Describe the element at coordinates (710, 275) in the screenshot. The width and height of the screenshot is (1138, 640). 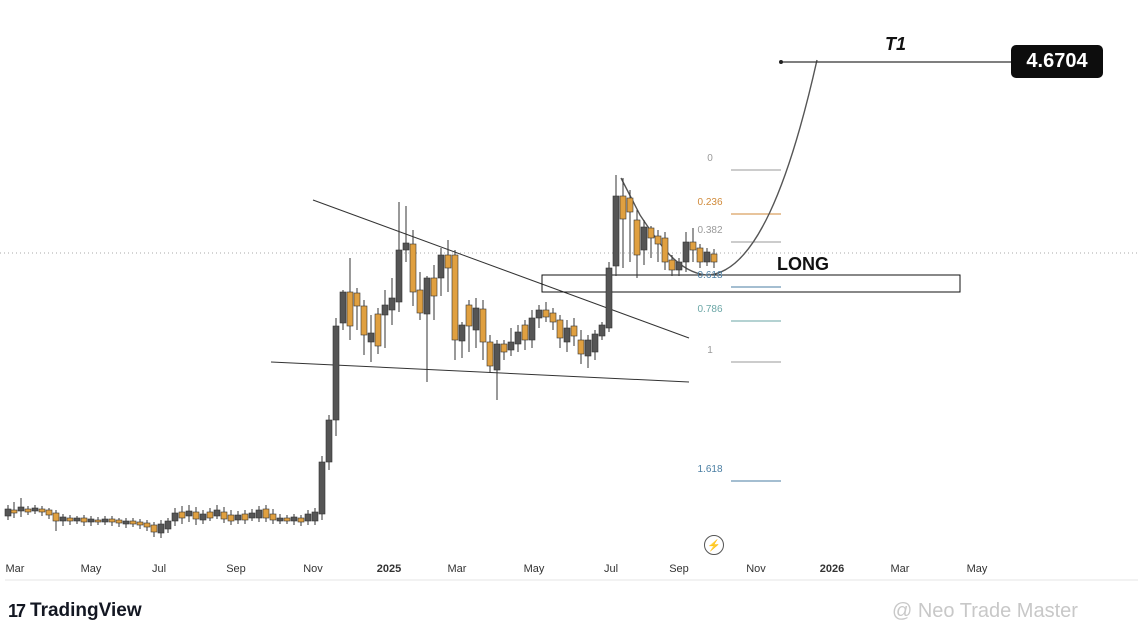
I see `fib-level-label: 0.618` at that location.